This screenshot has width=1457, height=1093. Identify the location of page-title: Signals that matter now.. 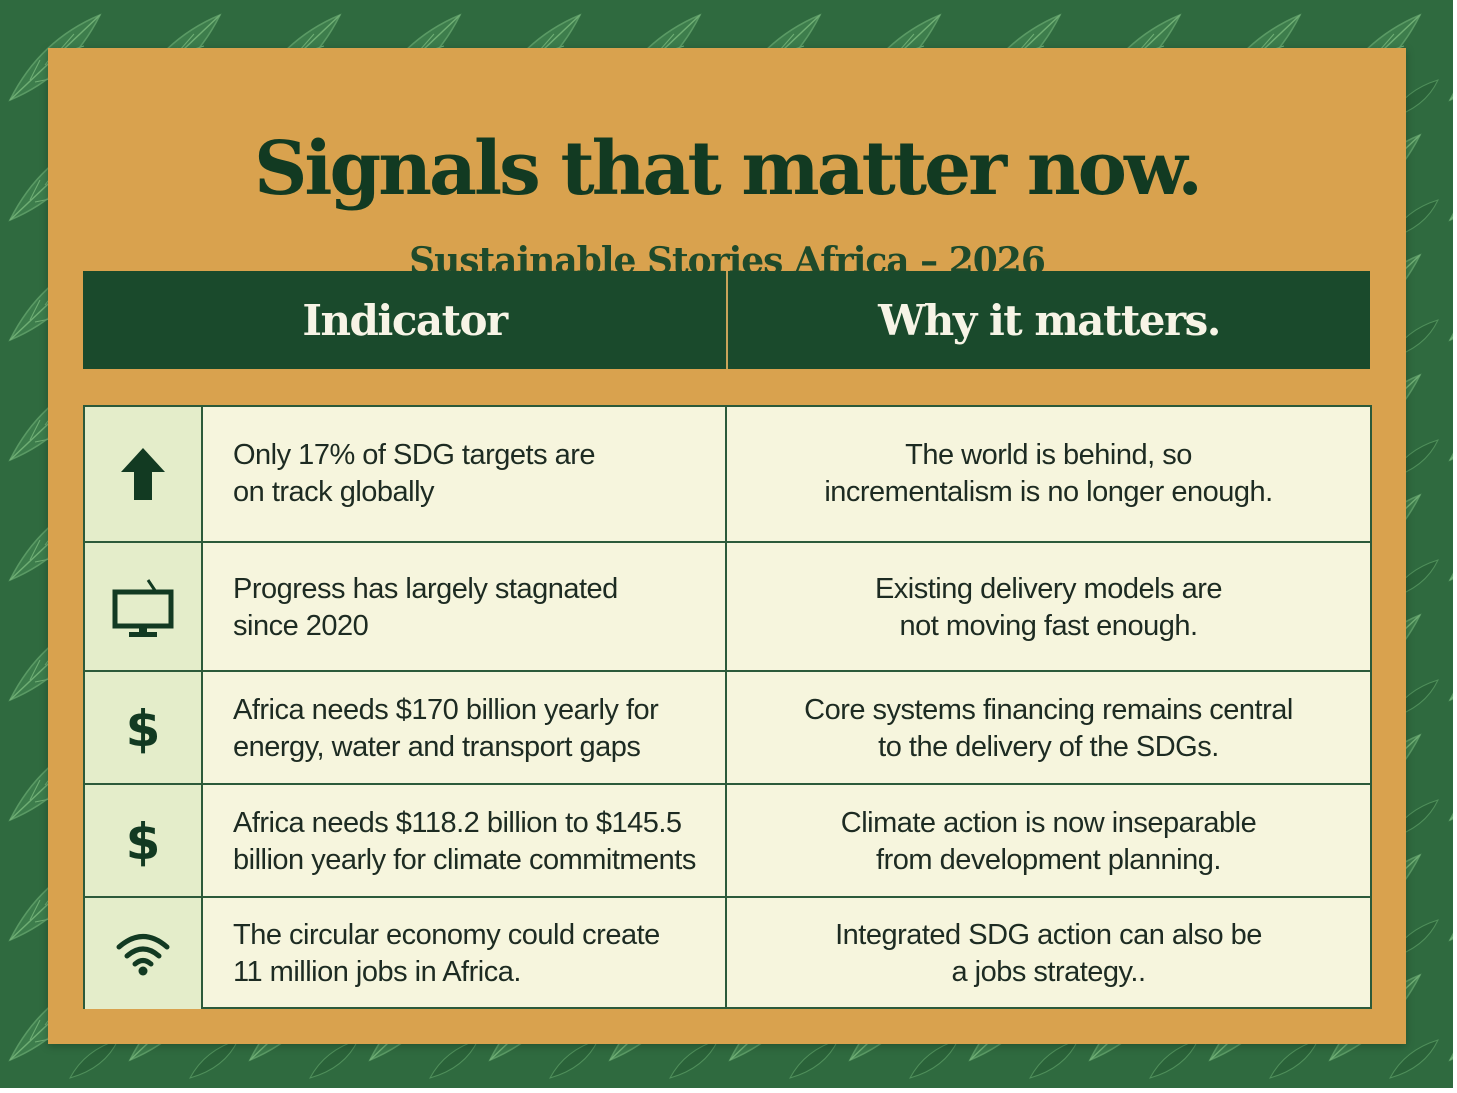
(728, 169).